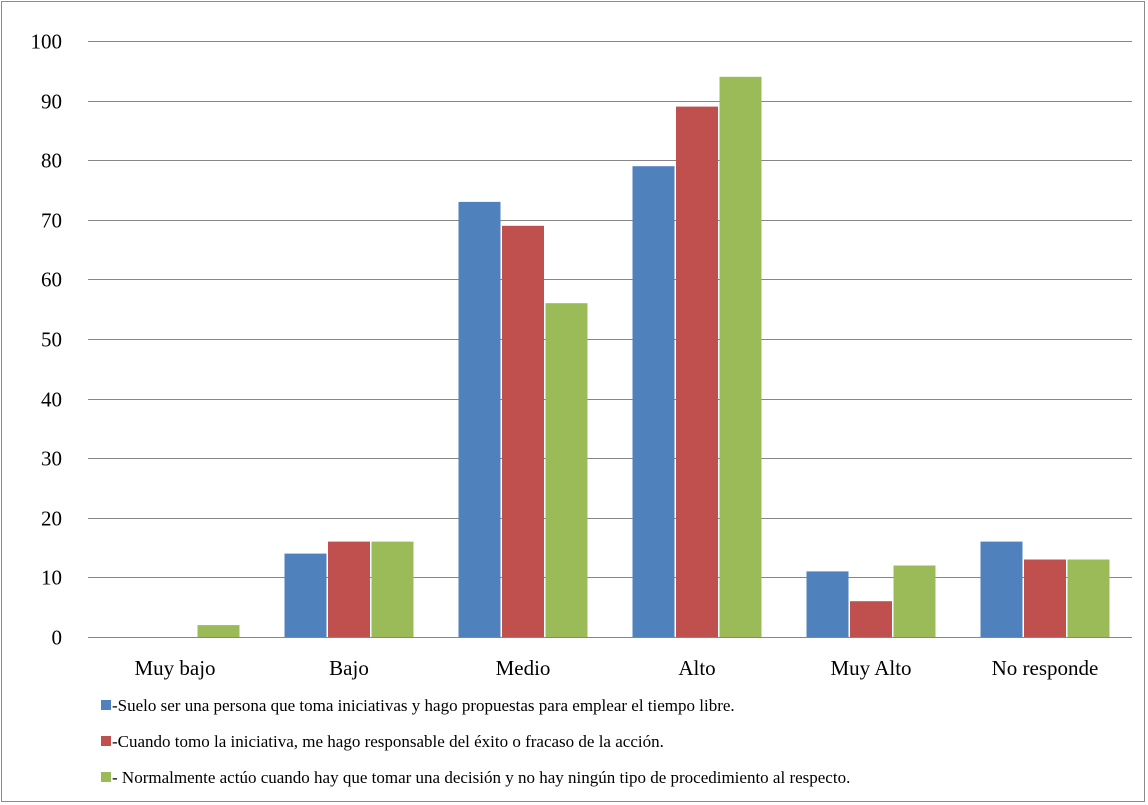  Describe the element at coordinates (479, 419) in the screenshot. I see `bar-series-1-medio` at that location.